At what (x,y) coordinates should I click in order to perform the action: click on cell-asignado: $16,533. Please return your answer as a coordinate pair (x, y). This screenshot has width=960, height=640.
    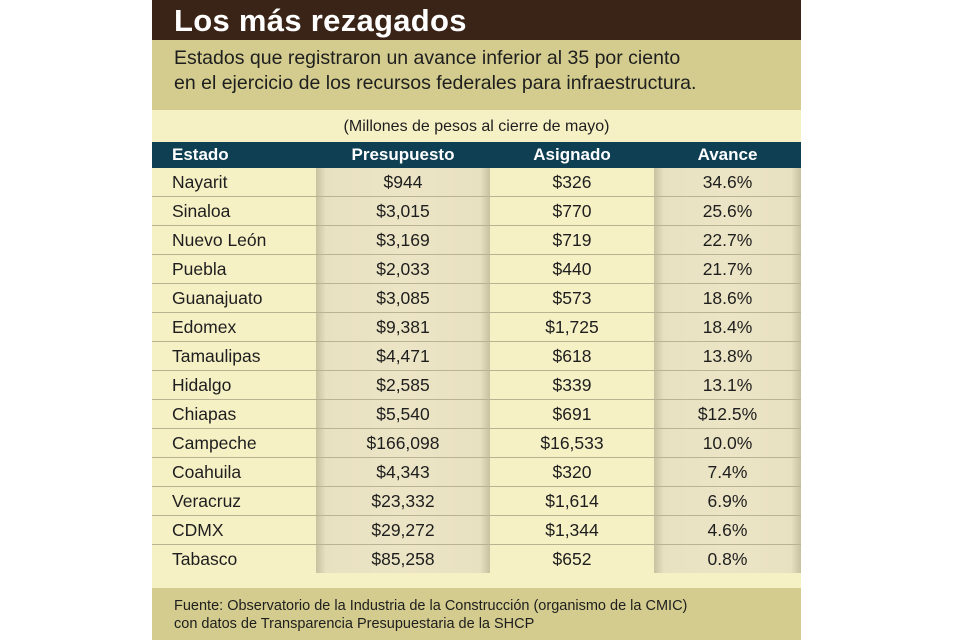
    Looking at the image, I should click on (572, 443).